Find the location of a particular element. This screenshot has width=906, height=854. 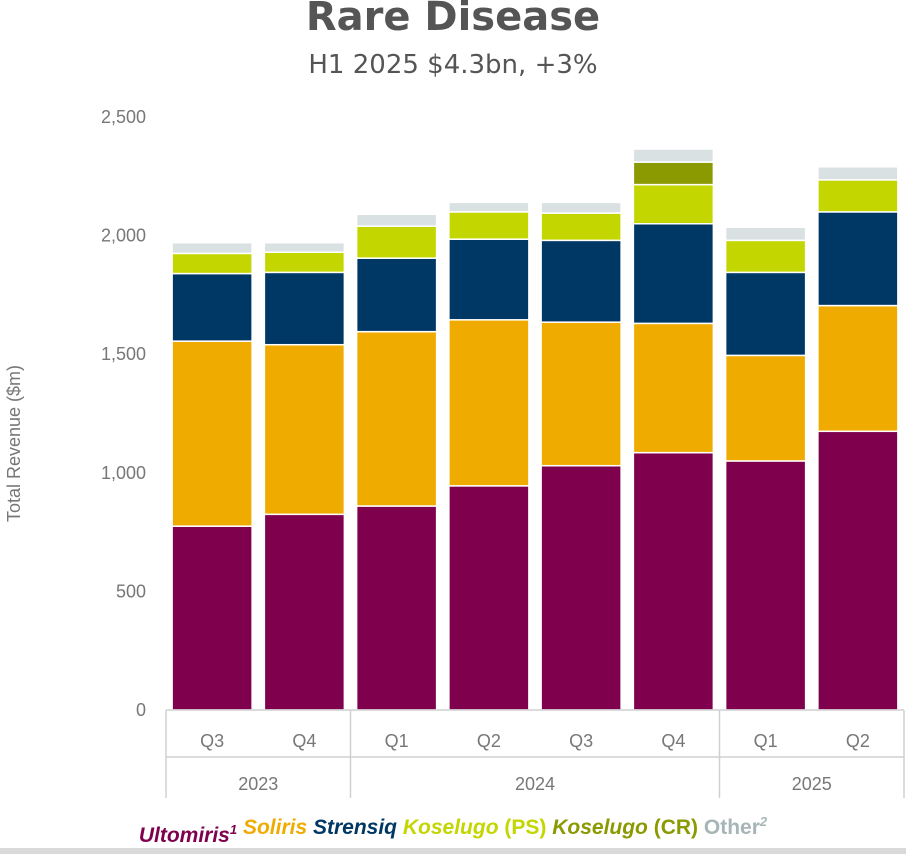

y-tick-label: 1,000 is located at coordinates (123, 473).